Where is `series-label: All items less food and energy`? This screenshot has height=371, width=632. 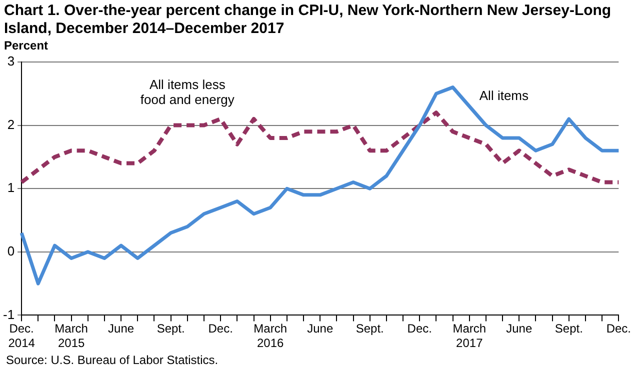 series-label: All items less food and energy is located at coordinates (187, 91).